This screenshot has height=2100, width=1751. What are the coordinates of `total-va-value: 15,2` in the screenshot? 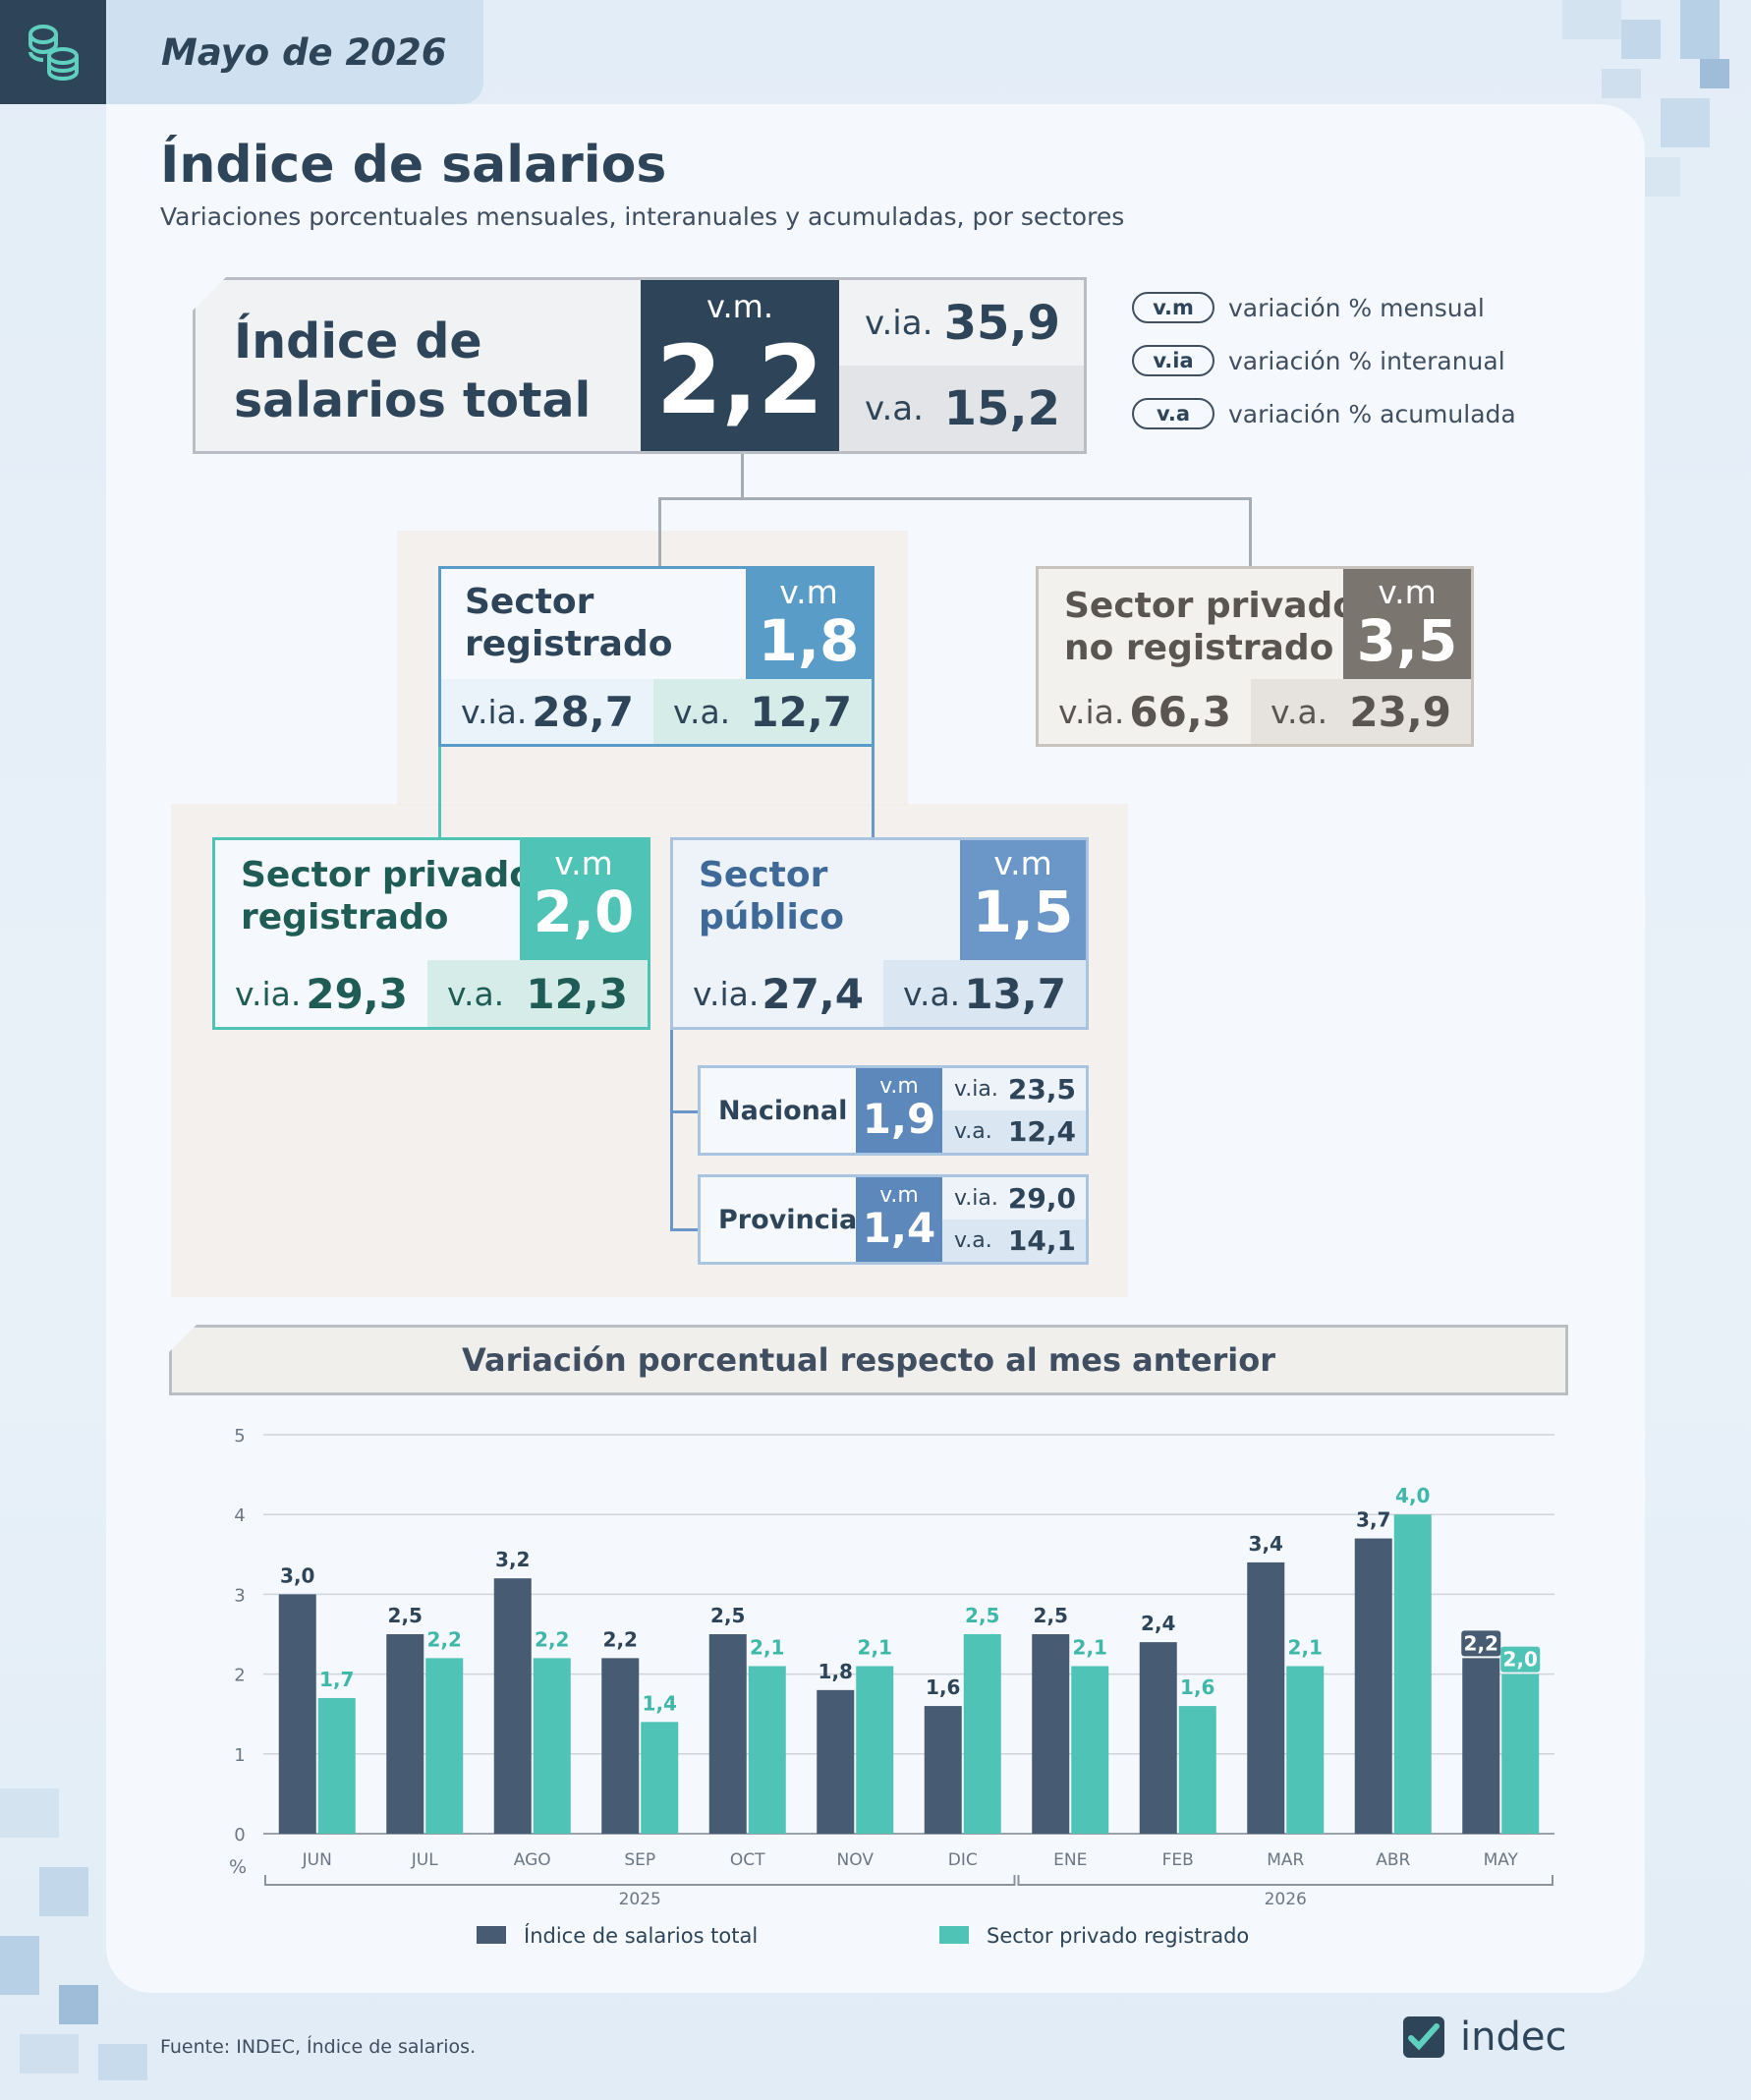 It's located at (1002, 408).